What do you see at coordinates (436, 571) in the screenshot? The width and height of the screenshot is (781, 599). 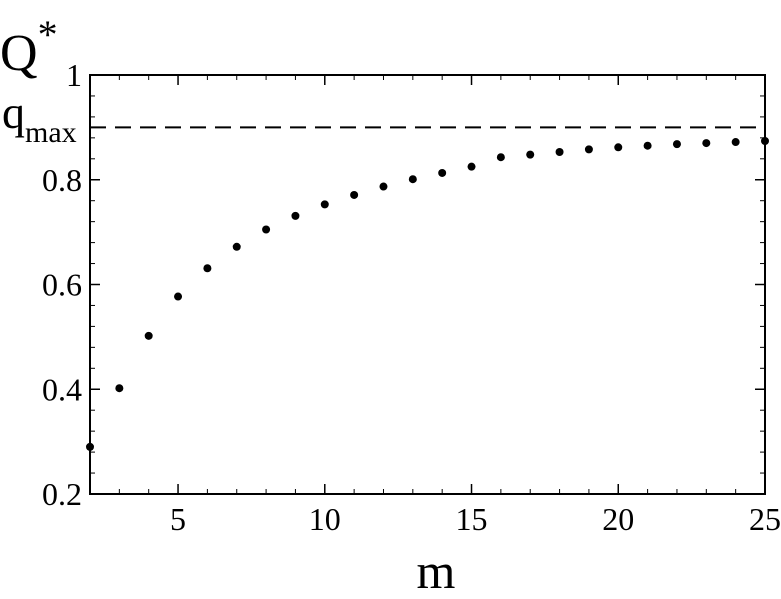 I see `x-axis-label: m` at bounding box center [436, 571].